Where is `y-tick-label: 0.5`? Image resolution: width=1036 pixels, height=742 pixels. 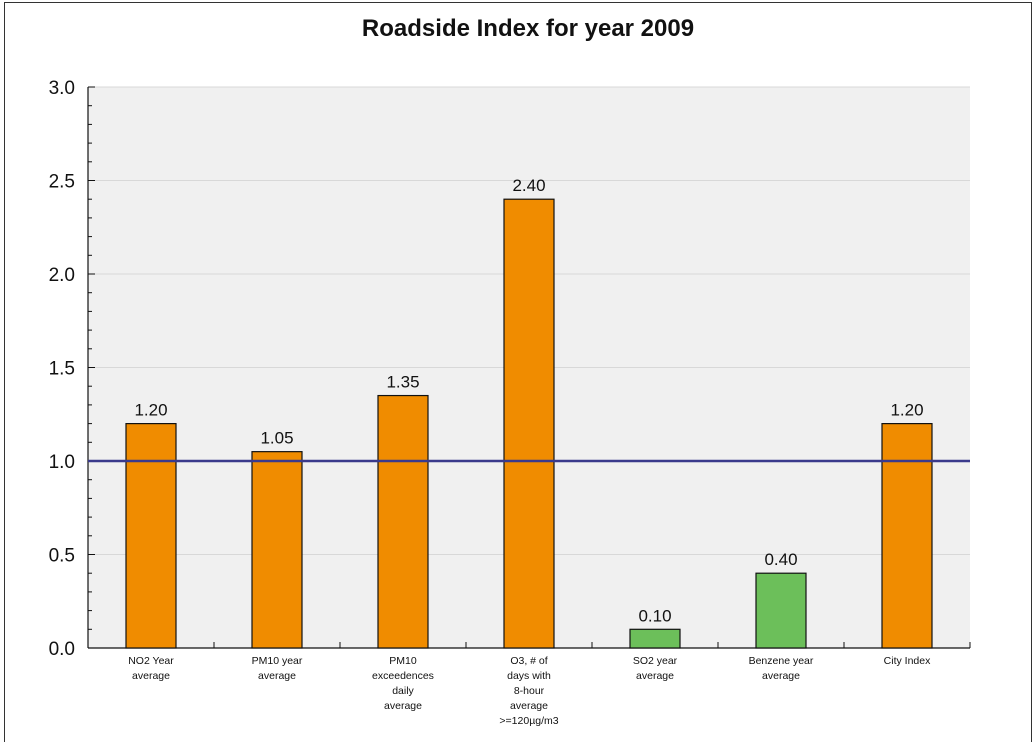
y-tick-label: 0.5 is located at coordinates (62, 556).